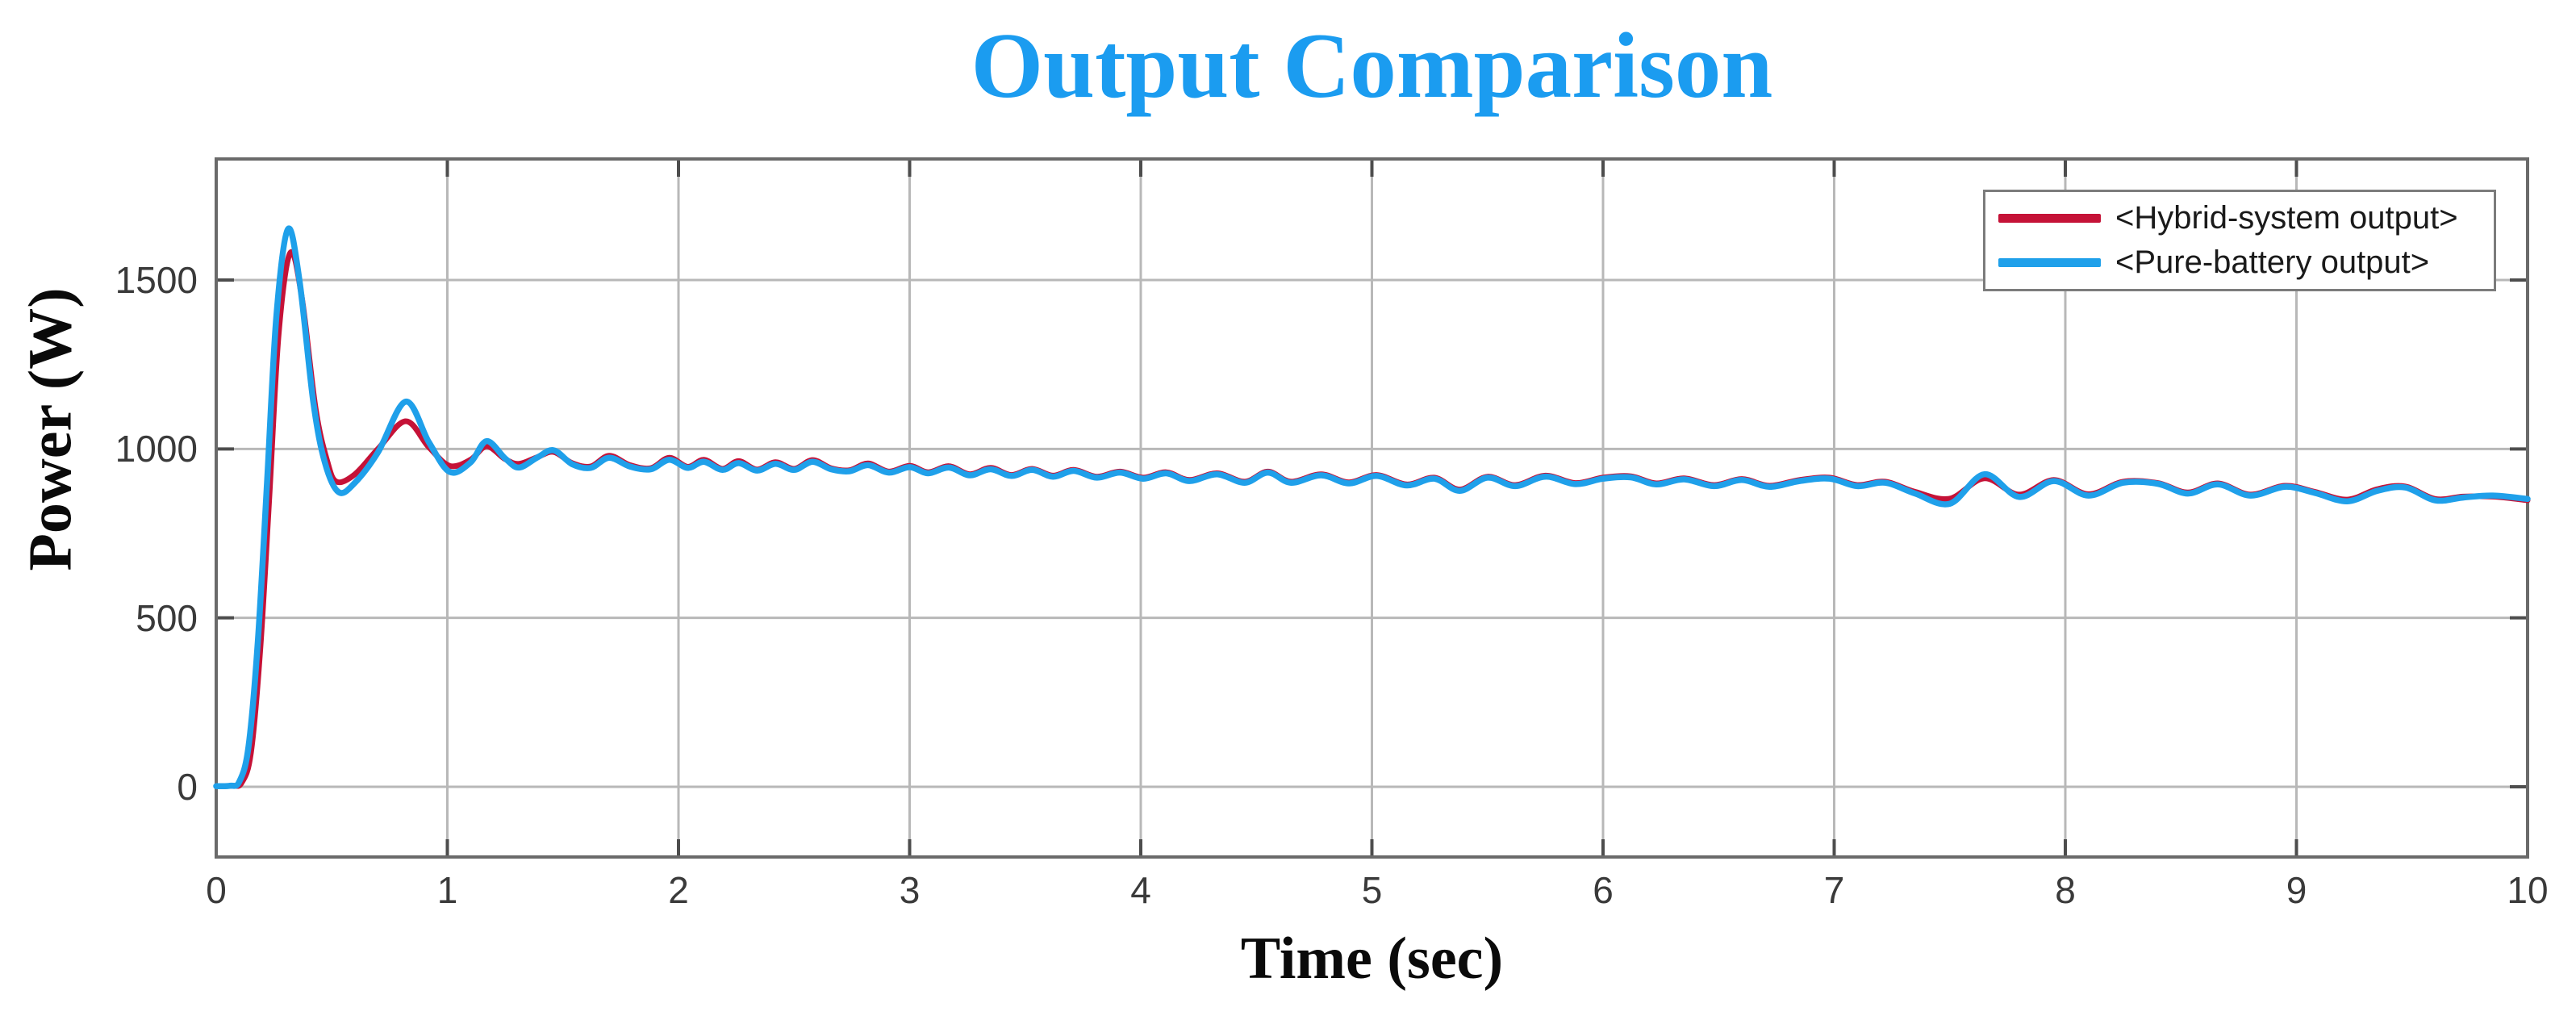 This screenshot has height=1020, width=2576. I want to click on legend-line-sample-hybrid, so click(2049, 218).